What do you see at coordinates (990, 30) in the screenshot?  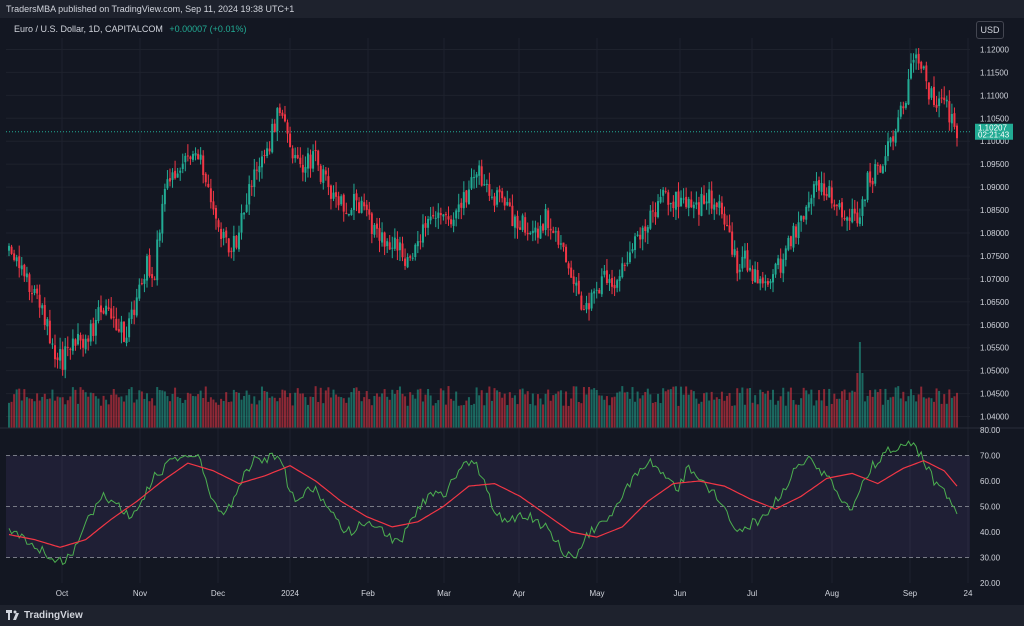 I see `currency-button: USD` at bounding box center [990, 30].